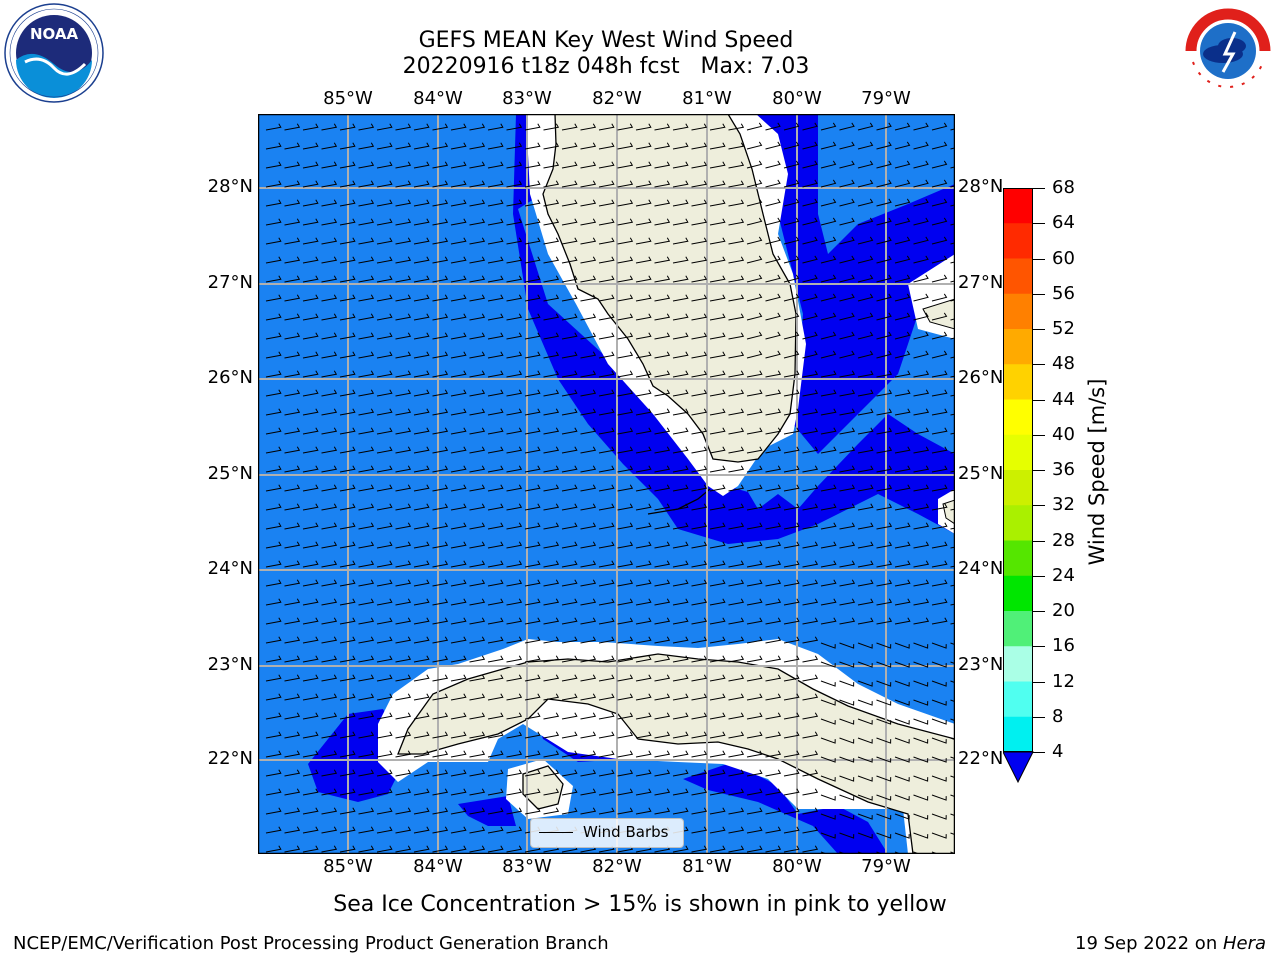 The height and width of the screenshot is (960, 1280). Describe the element at coordinates (707, 98) in the screenshot. I see `lon-tick-top: 81°W` at that location.